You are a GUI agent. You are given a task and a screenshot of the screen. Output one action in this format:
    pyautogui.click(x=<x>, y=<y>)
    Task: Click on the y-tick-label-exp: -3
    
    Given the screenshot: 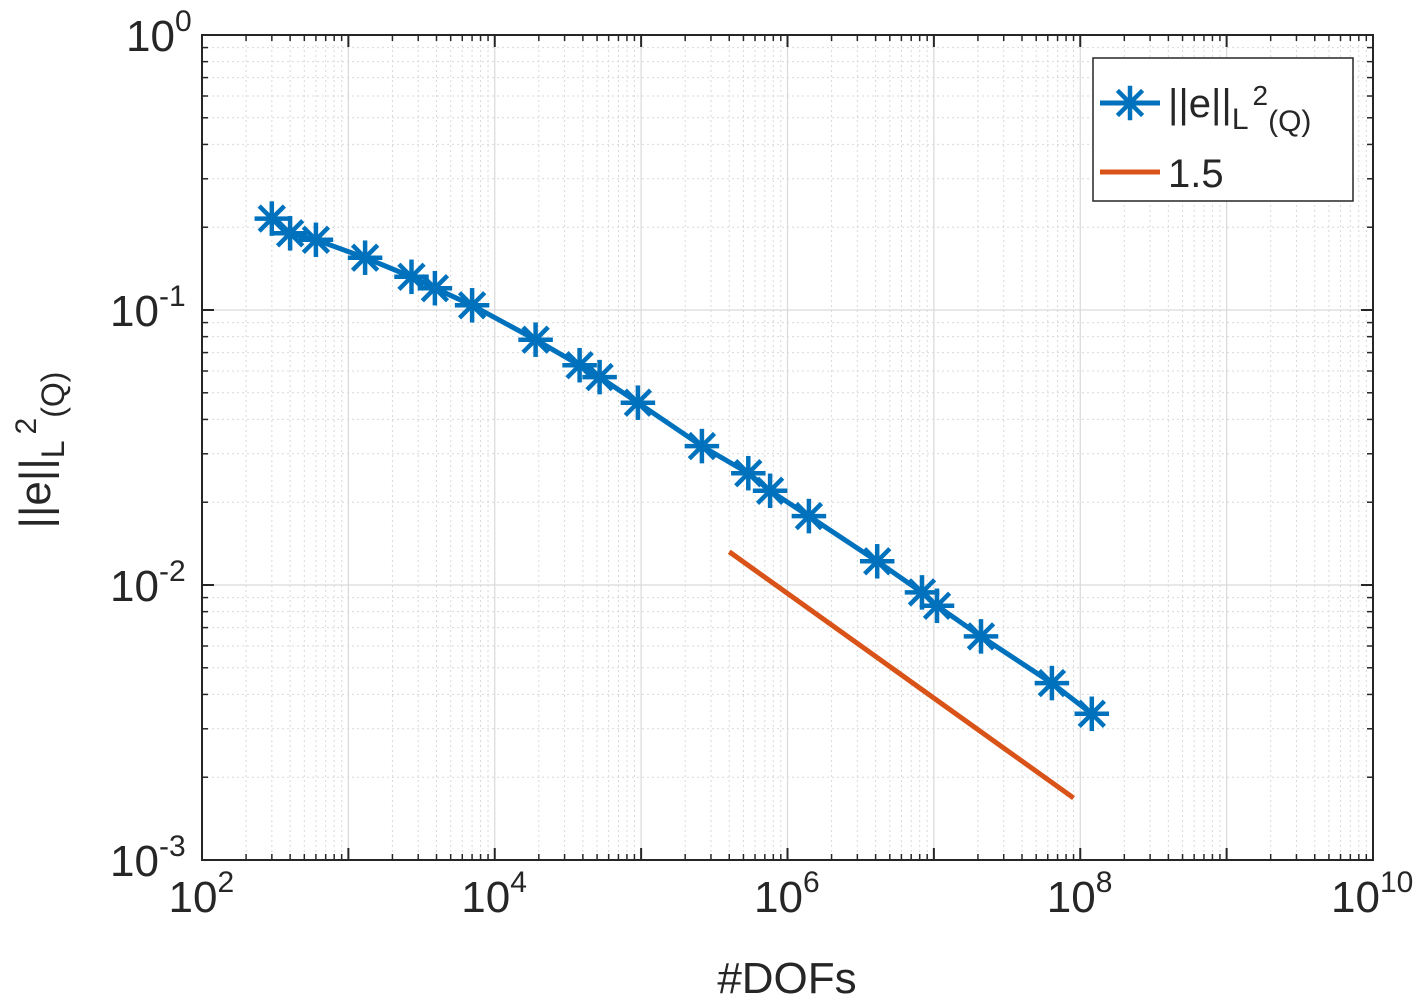 What is the action you would take?
    pyautogui.click(x=172, y=846)
    